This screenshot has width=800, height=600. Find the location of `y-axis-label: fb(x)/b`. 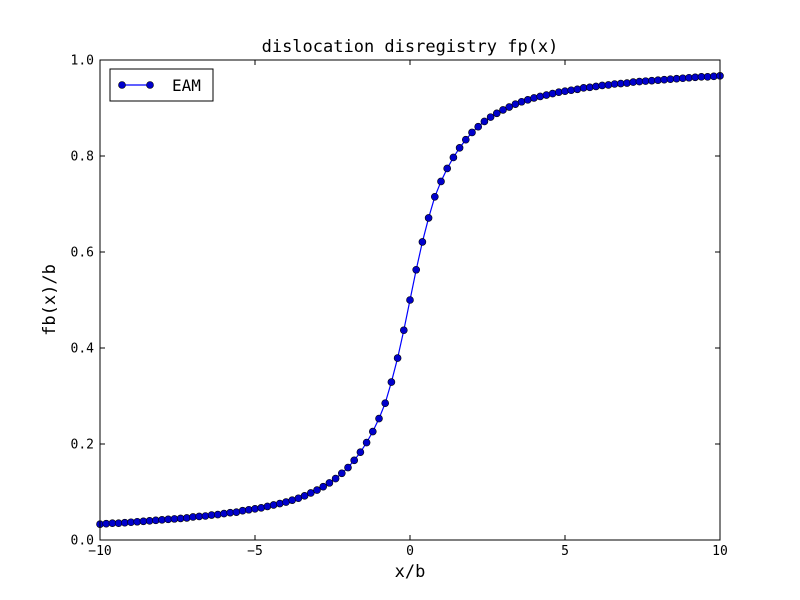

y-axis-label: fb(x)/b is located at coordinates (50, 300).